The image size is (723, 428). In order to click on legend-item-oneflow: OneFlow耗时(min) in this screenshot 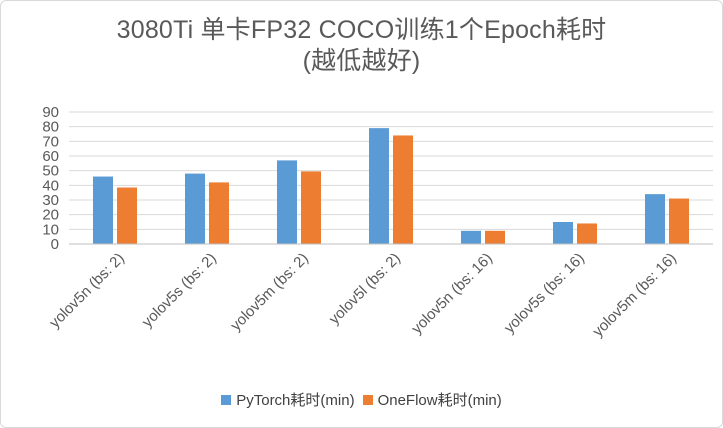, I will do `click(432, 399)`.